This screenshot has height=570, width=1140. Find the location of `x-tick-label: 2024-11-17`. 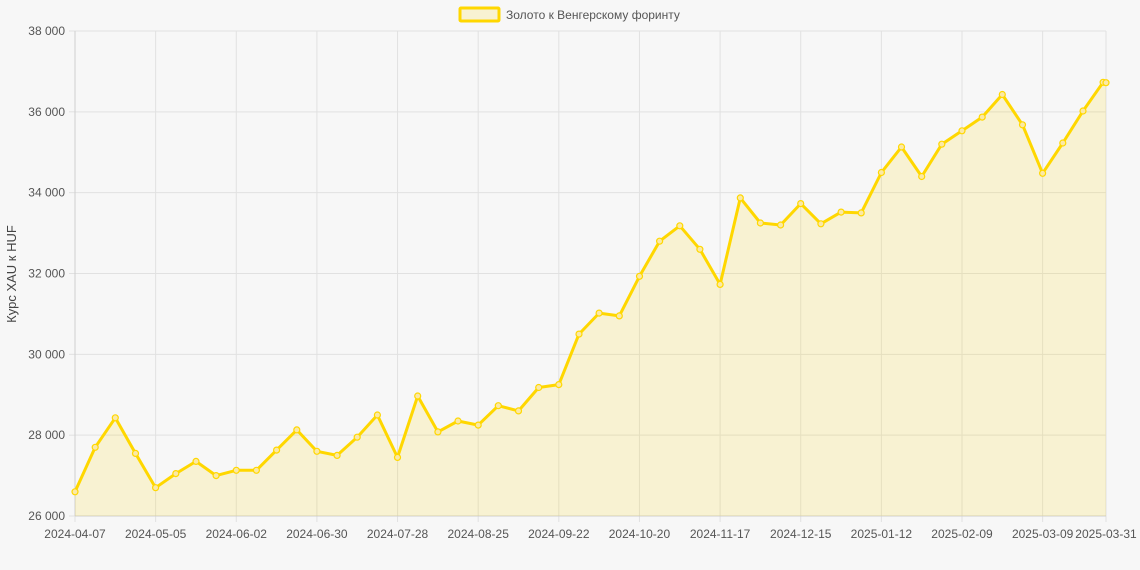

x-tick-label: 2024-11-17 is located at coordinates (720, 534).